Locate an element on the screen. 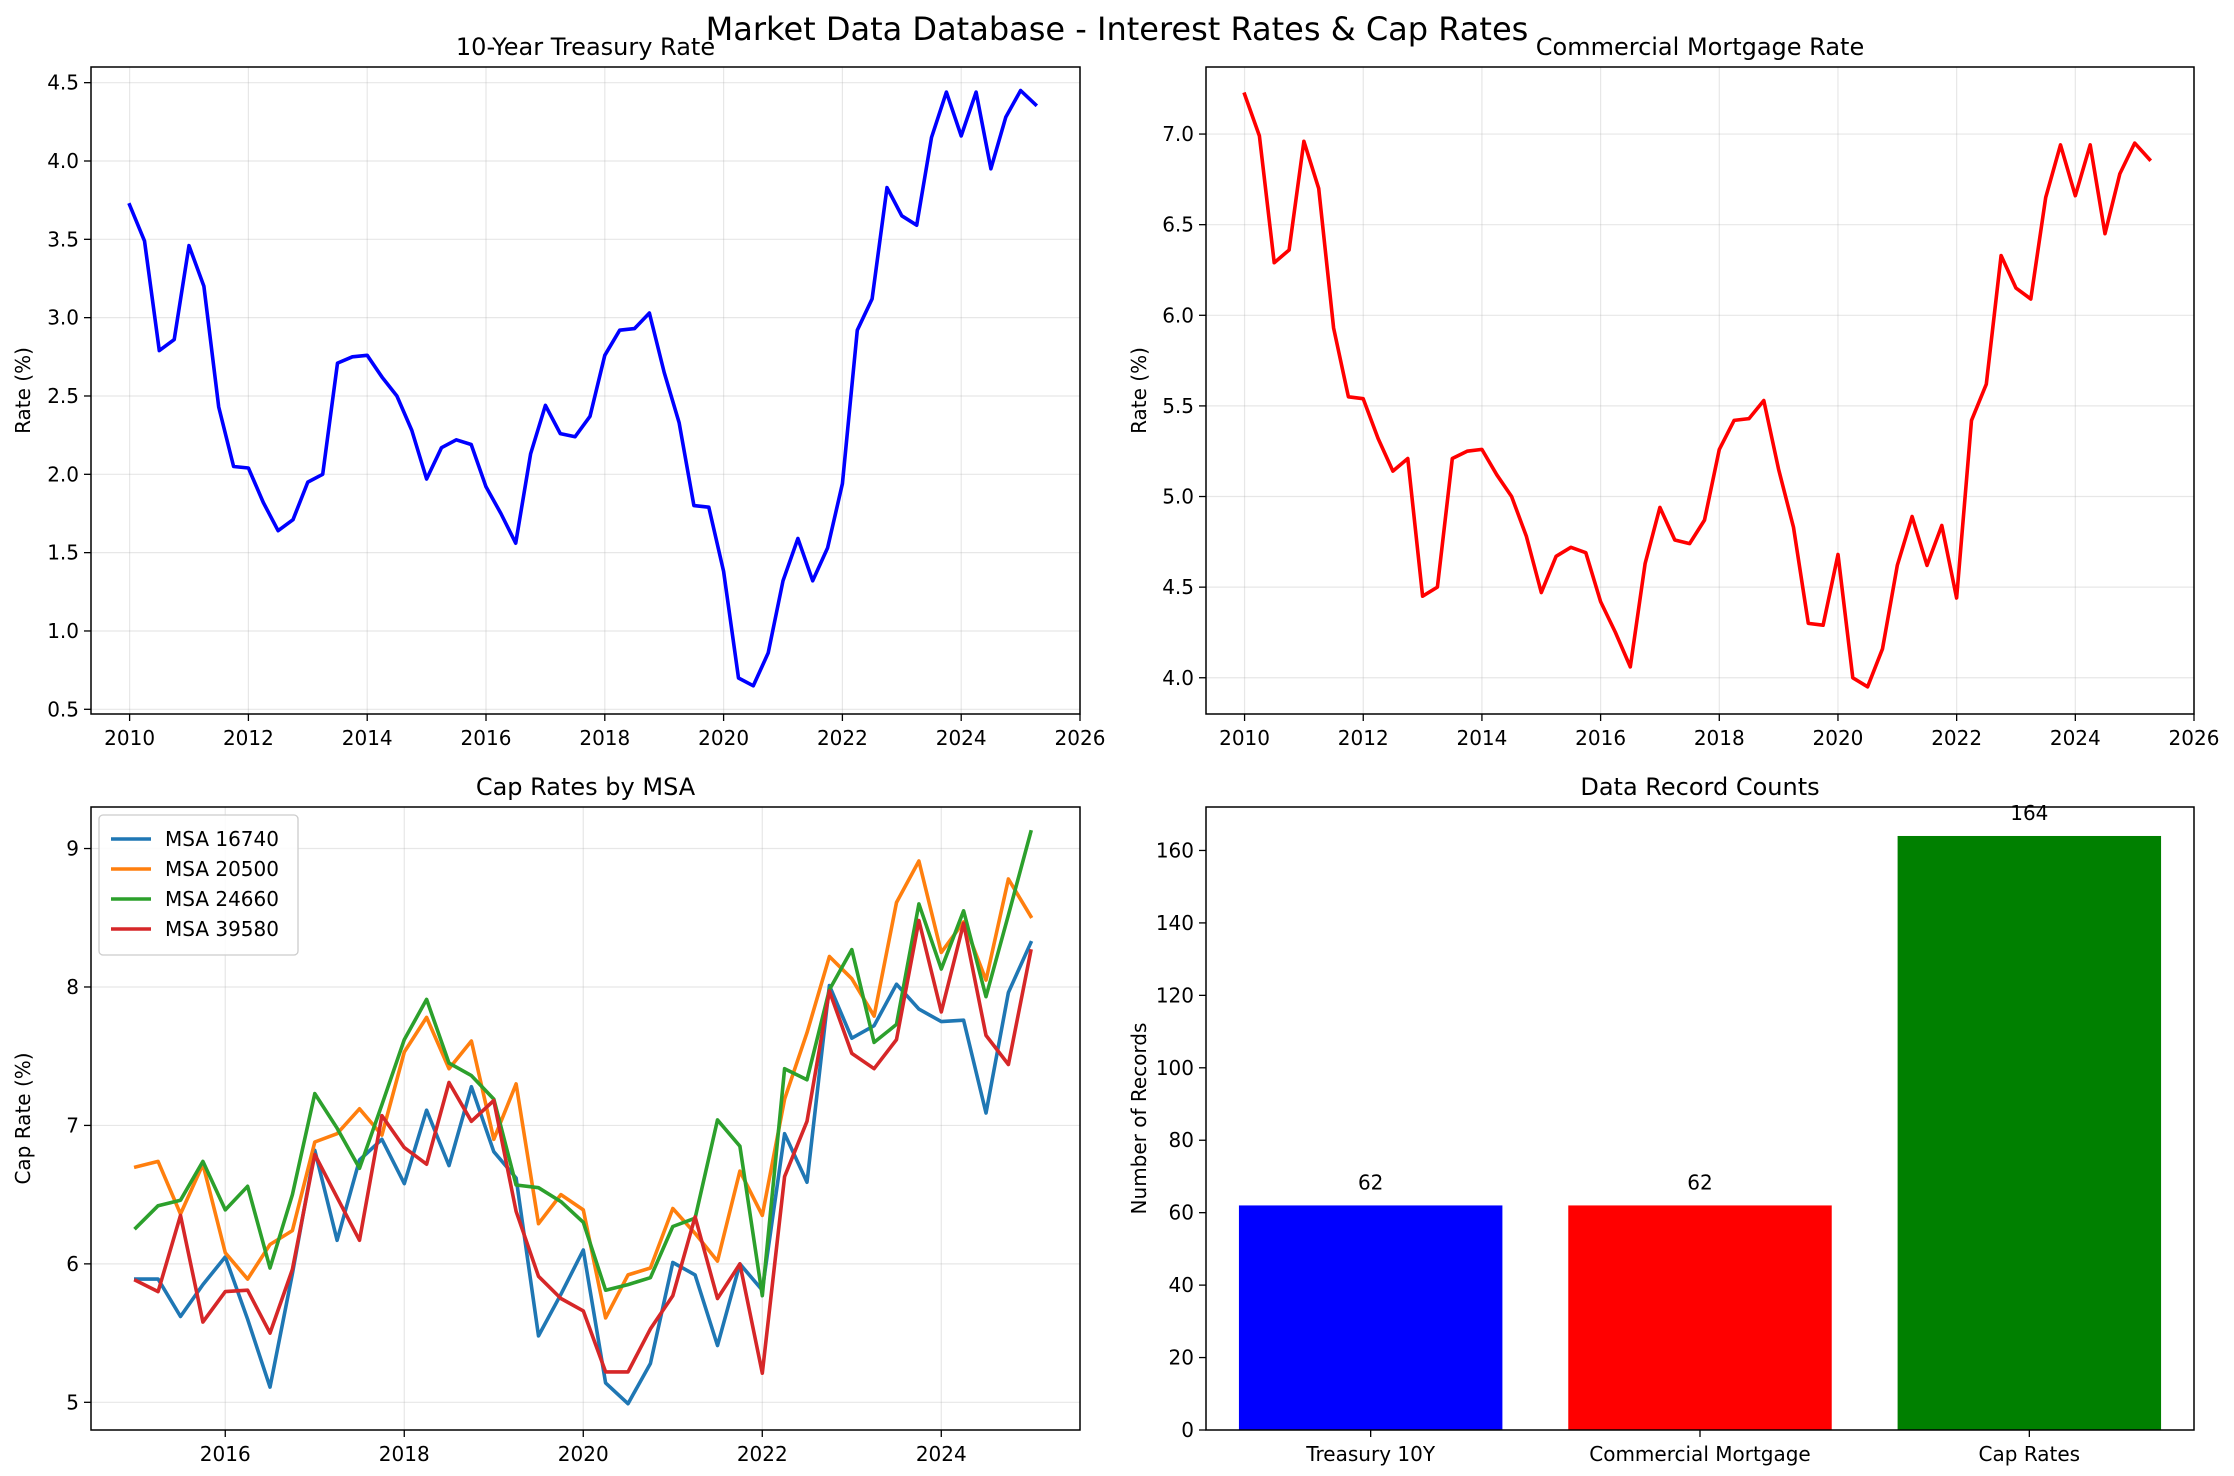  chart-title: Data Record Counts is located at coordinates (1699, 787).